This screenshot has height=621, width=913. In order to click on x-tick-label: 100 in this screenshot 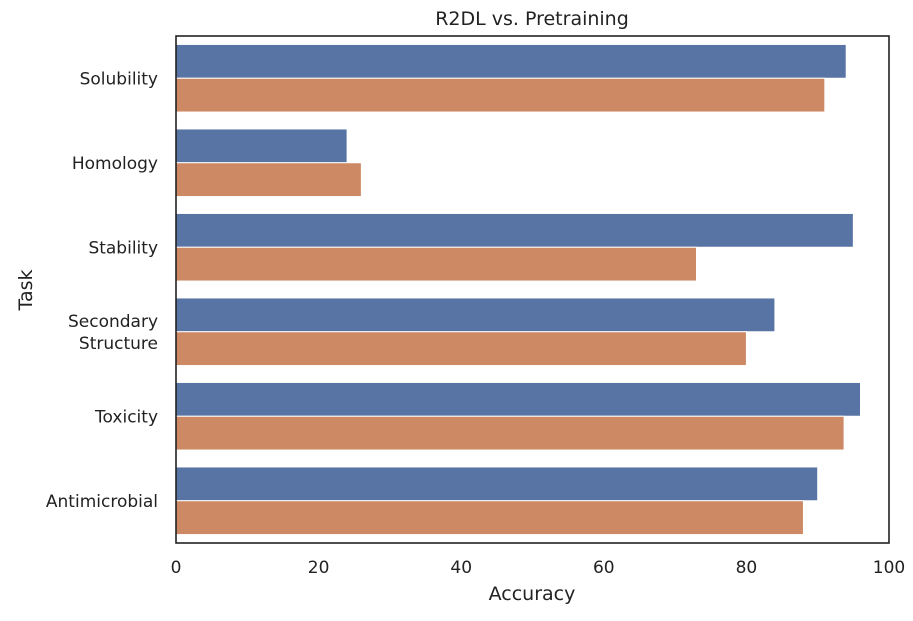, I will do `click(889, 568)`.